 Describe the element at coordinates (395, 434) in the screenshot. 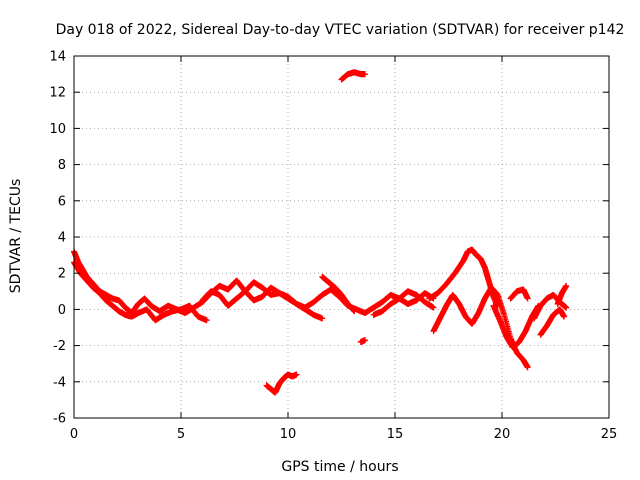

I see `x-tick-label: 15` at that location.